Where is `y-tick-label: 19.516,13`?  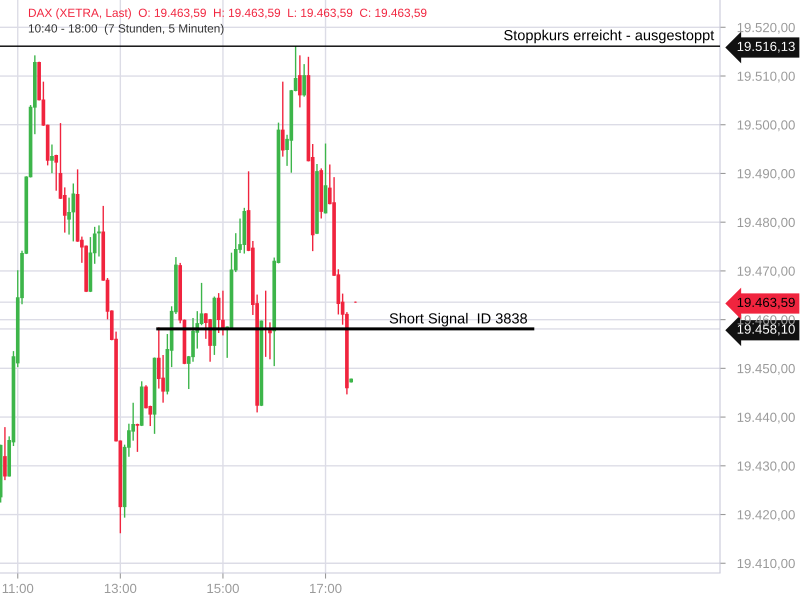 y-tick-label: 19.516,13 is located at coordinates (766, 47).